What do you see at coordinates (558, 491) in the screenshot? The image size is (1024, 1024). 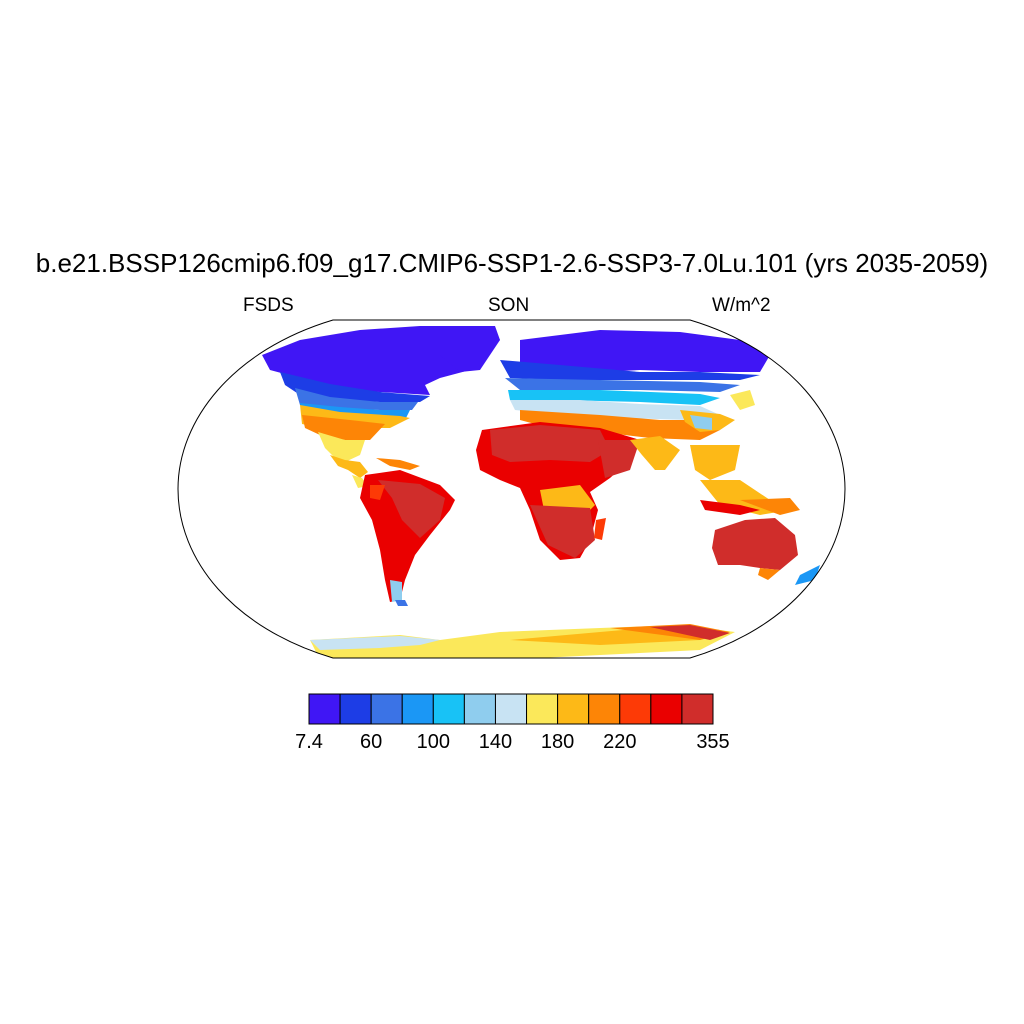 I see `africa` at bounding box center [558, 491].